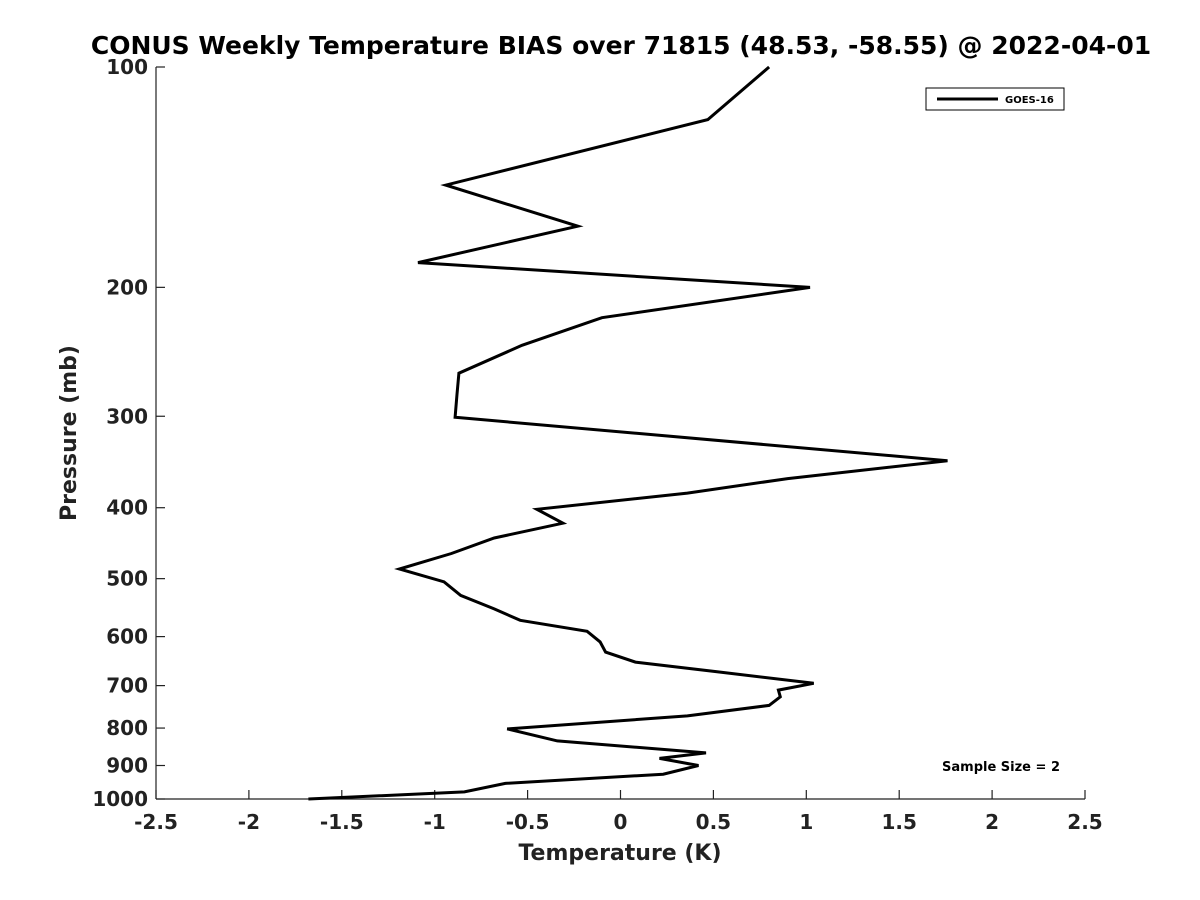 Image resolution: width=1200 pixels, height=900 pixels. Describe the element at coordinates (621, 822) in the screenshot. I see `x-tick-label: 0` at that location.